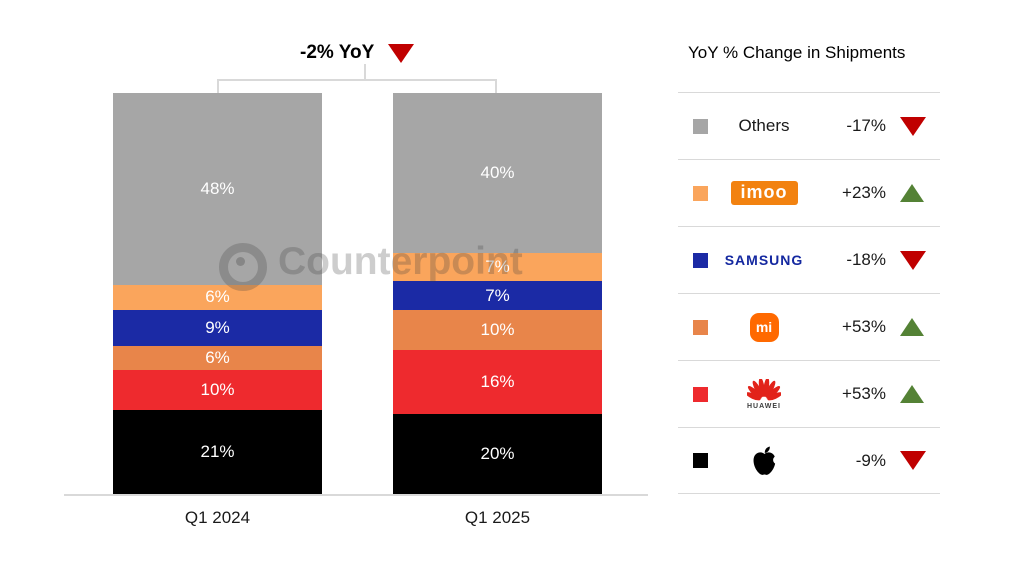 This screenshot has width=1024, height=568. I want to click on bar-segment-samsung-q1-2025: 7%, so click(497, 295).